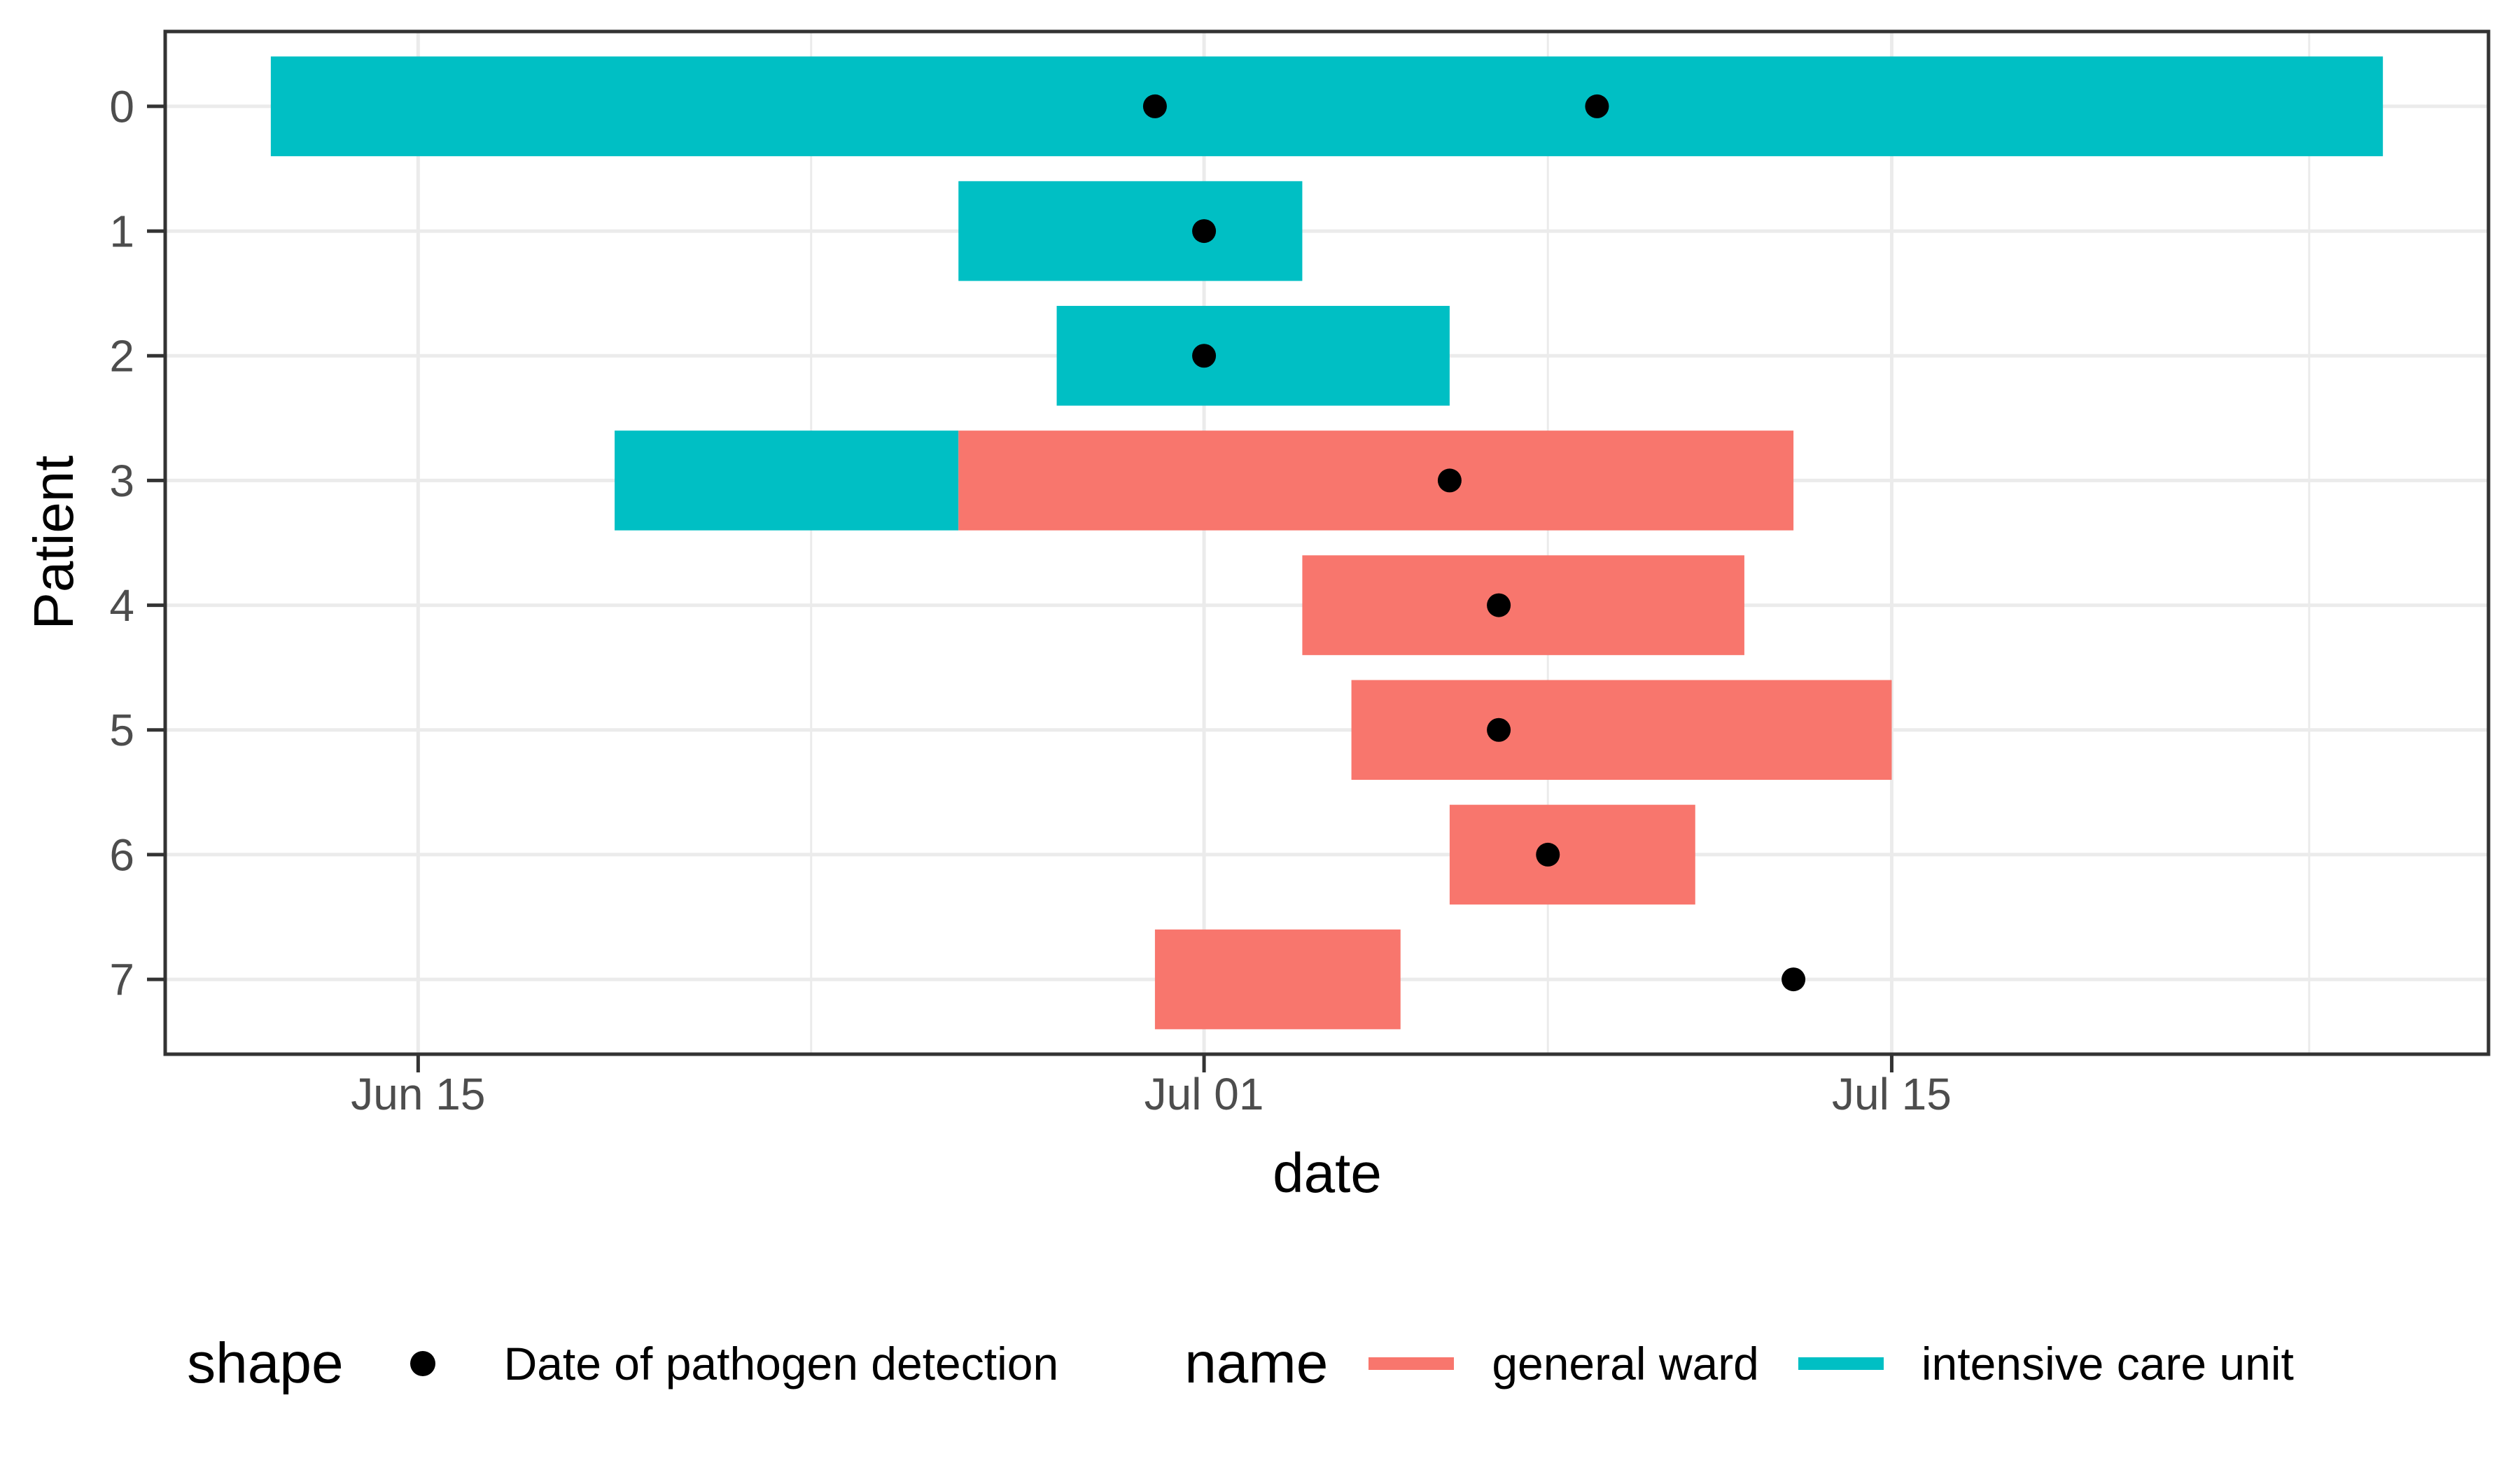  What do you see at coordinates (121, 979) in the screenshot?
I see `y-tick-label-7: 7` at bounding box center [121, 979].